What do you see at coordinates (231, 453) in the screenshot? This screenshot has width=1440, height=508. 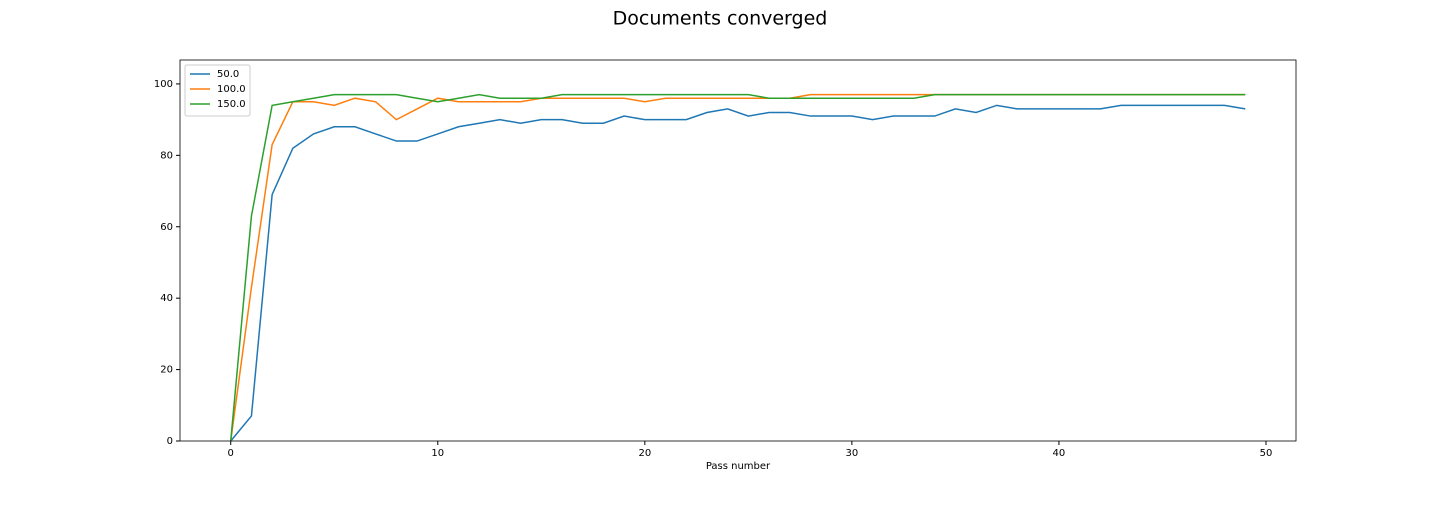 I see `x-tick-label: 0` at bounding box center [231, 453].